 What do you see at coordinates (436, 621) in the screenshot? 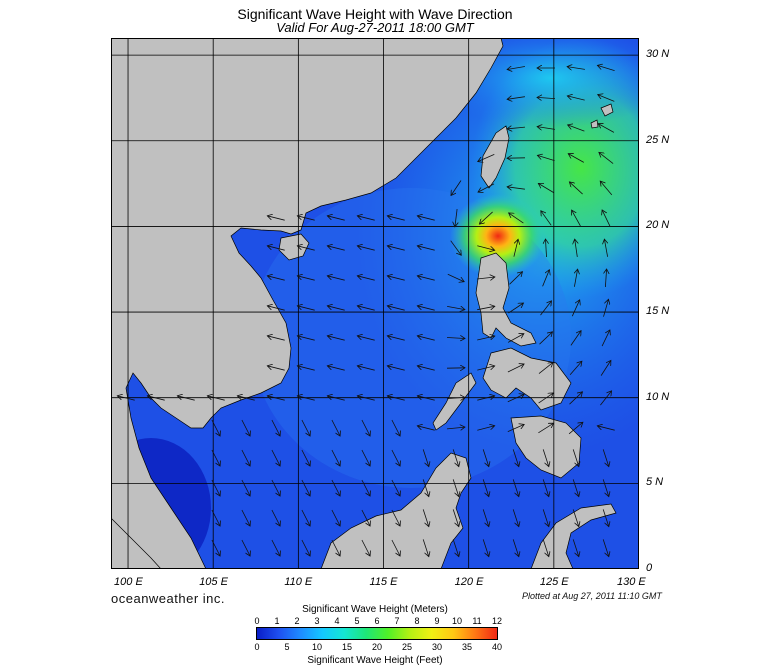
I see `meter-tick-label: 9` at bounding box center [436, 621].